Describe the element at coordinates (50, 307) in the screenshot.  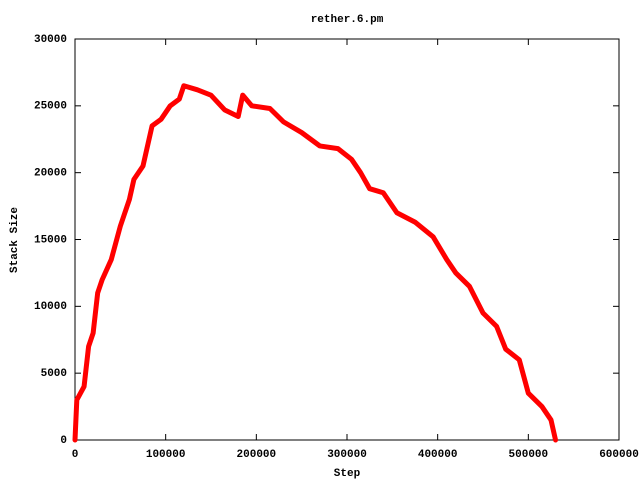
I see `y-tick-label: 10000` at that location.